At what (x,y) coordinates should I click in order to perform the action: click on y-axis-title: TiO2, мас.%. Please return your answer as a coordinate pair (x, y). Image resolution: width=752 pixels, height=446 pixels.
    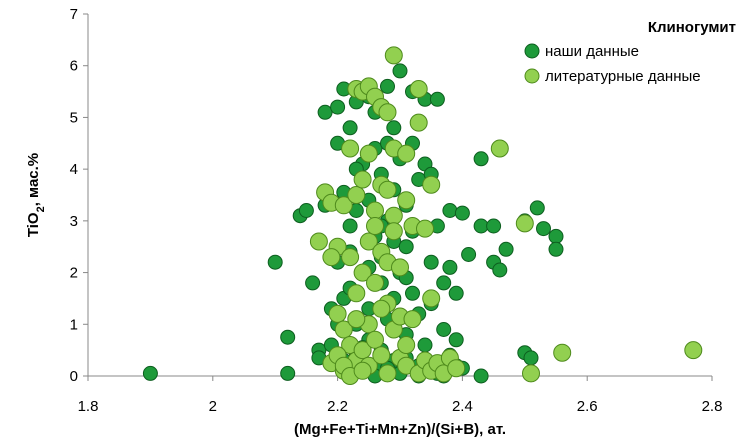
    Looking at the image, I should click on (36, 195).